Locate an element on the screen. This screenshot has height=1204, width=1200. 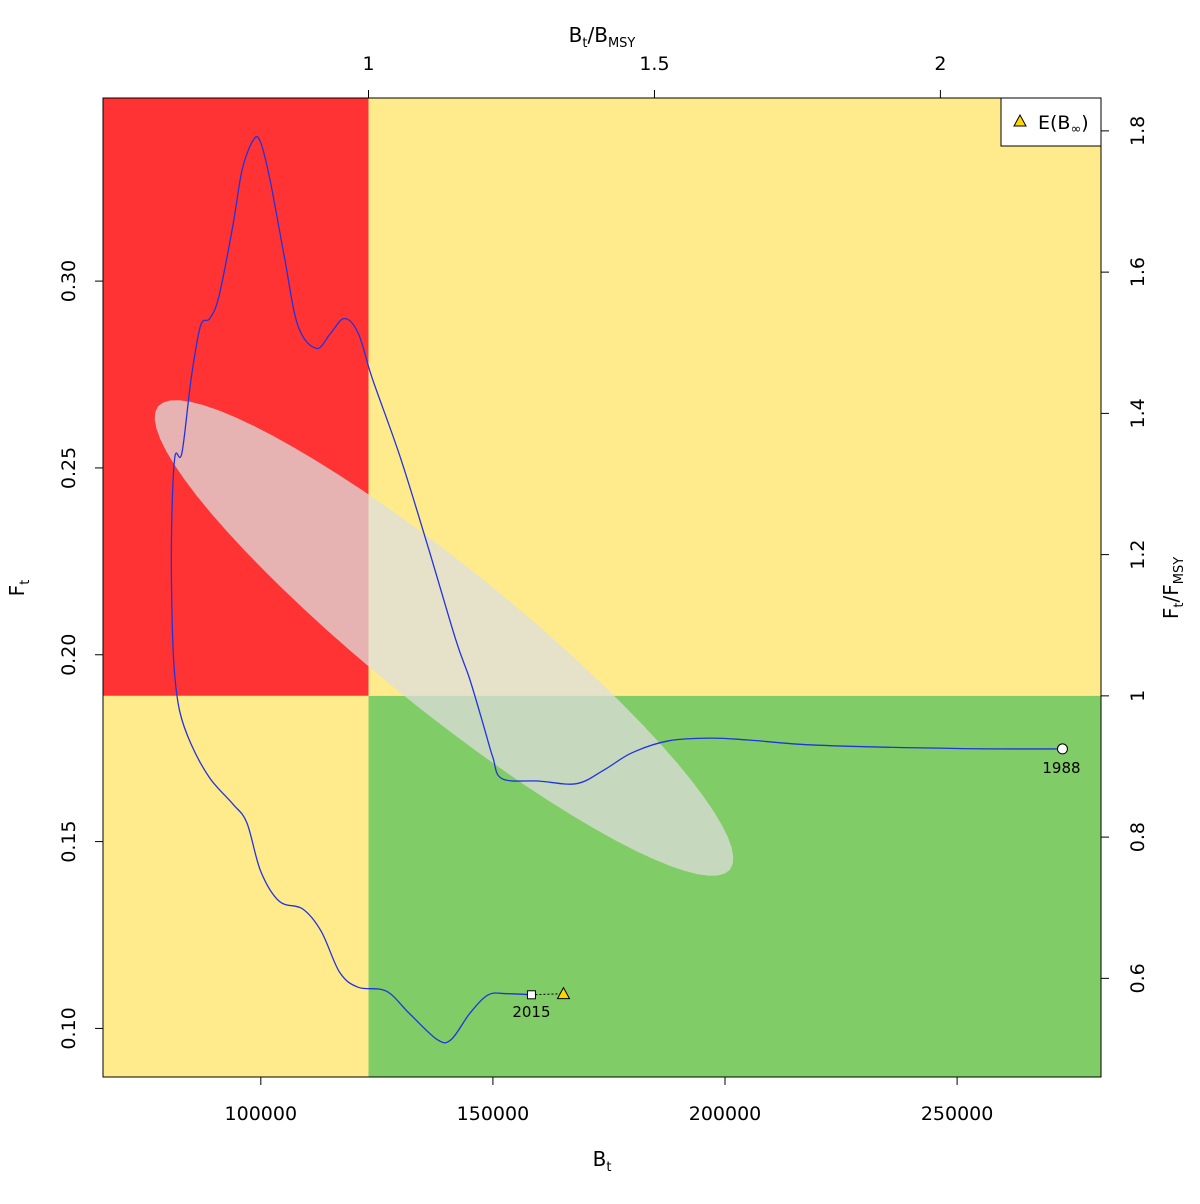
y-axis-right: 0.6 0.8 1 1.2 1.4 1.6 1.8 is located at coordinates (1125, 554).